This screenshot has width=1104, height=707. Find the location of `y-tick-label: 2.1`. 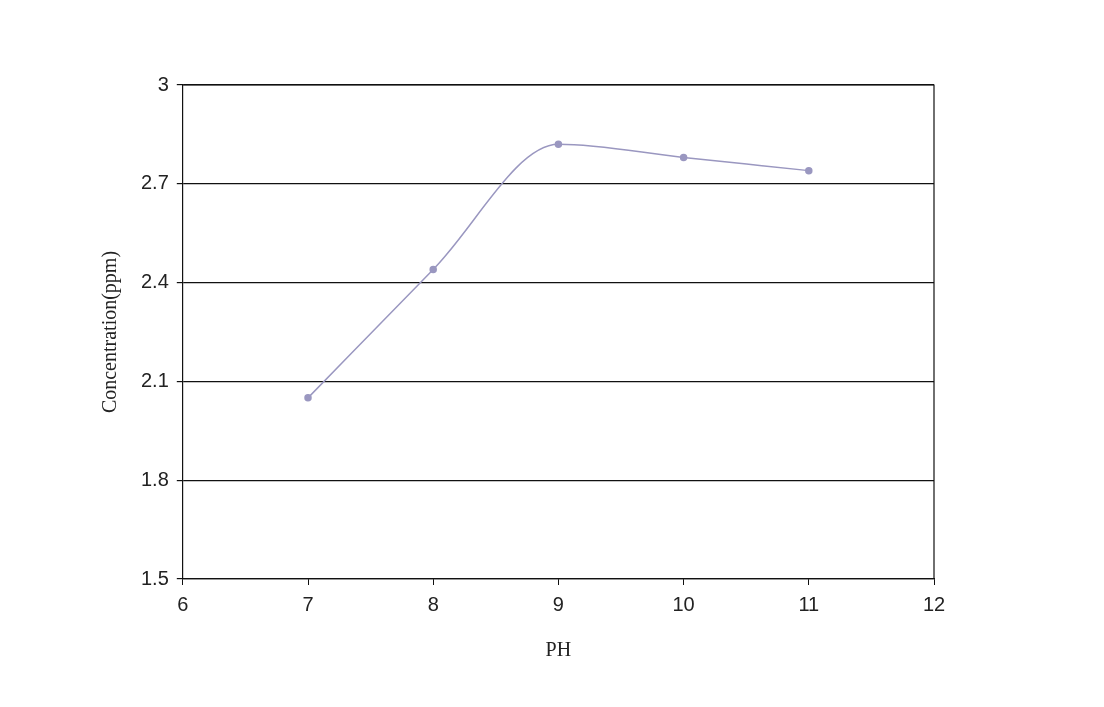

y-tick-label: 2.1 is located at coordinates (154, 379).